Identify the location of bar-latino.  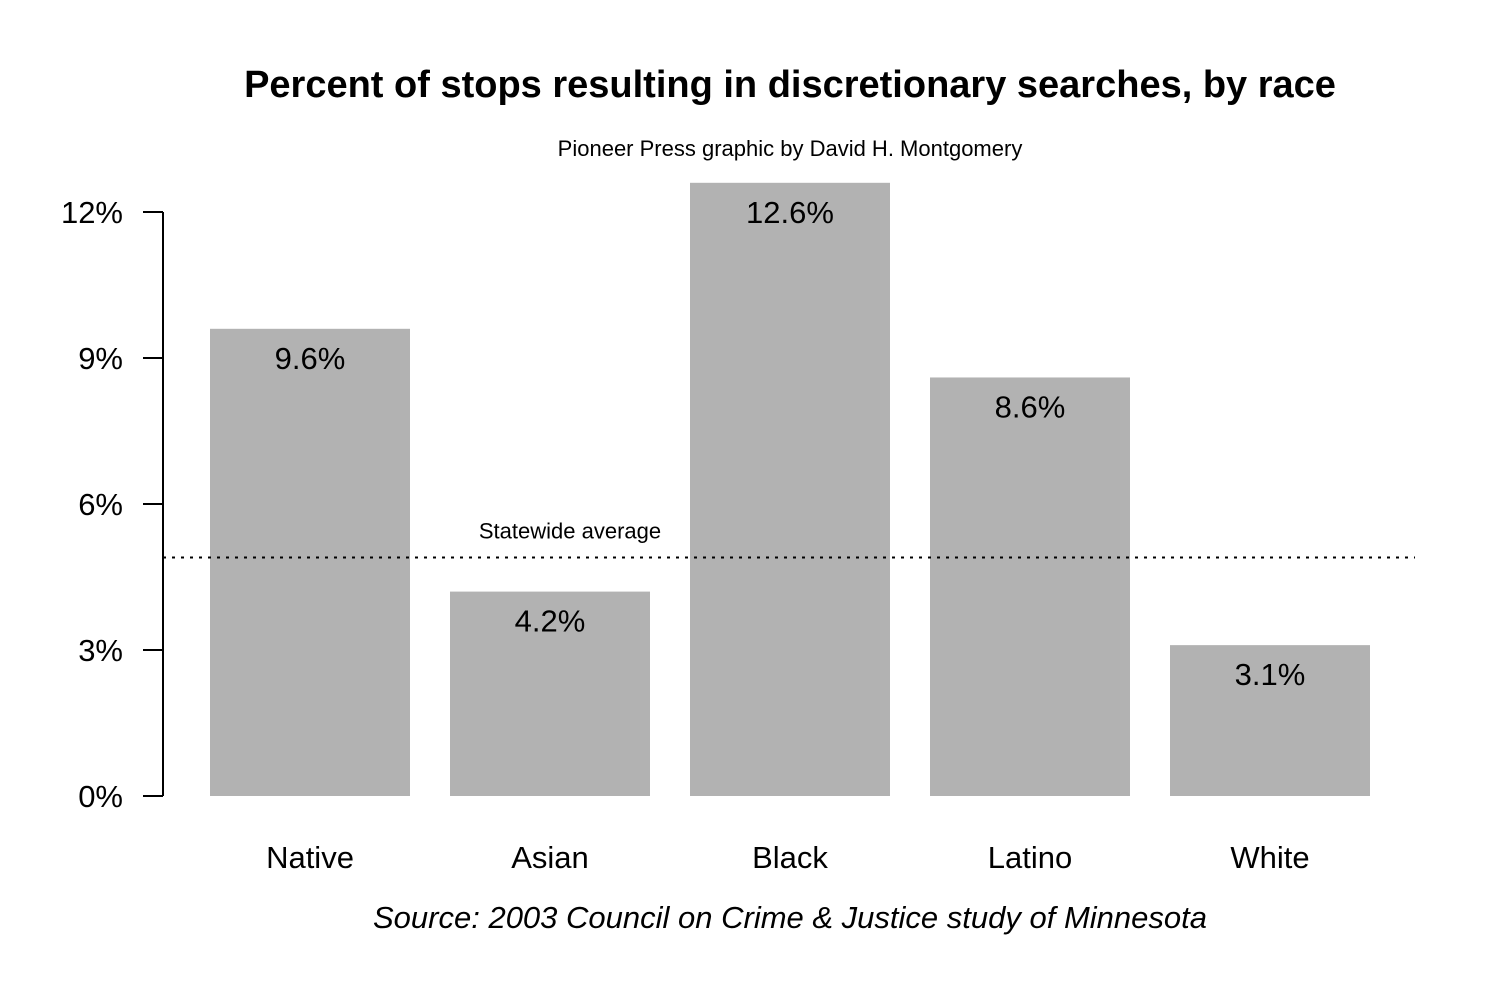
(1030, 586).